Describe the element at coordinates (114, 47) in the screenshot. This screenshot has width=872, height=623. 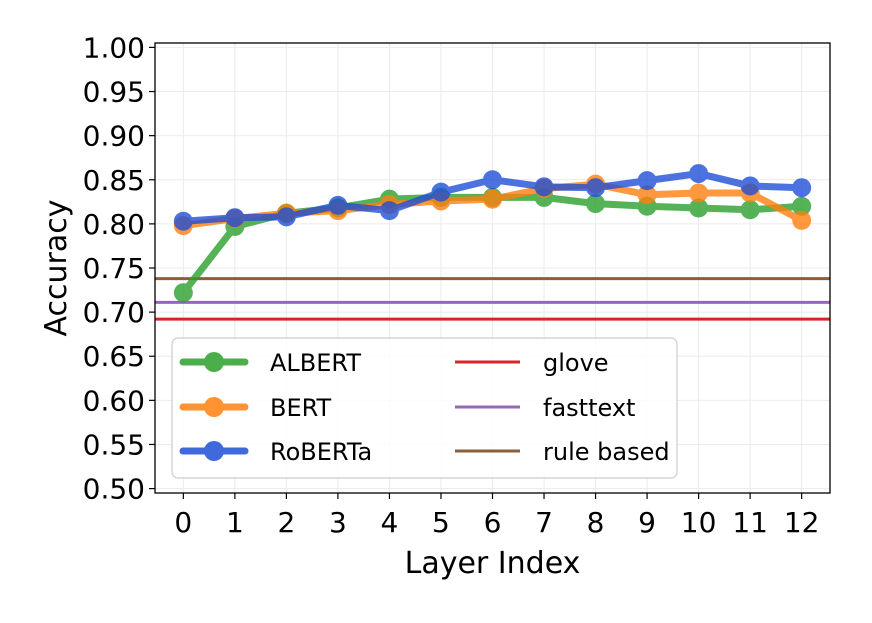
I see `y-tick-label: 1.00` at that location.